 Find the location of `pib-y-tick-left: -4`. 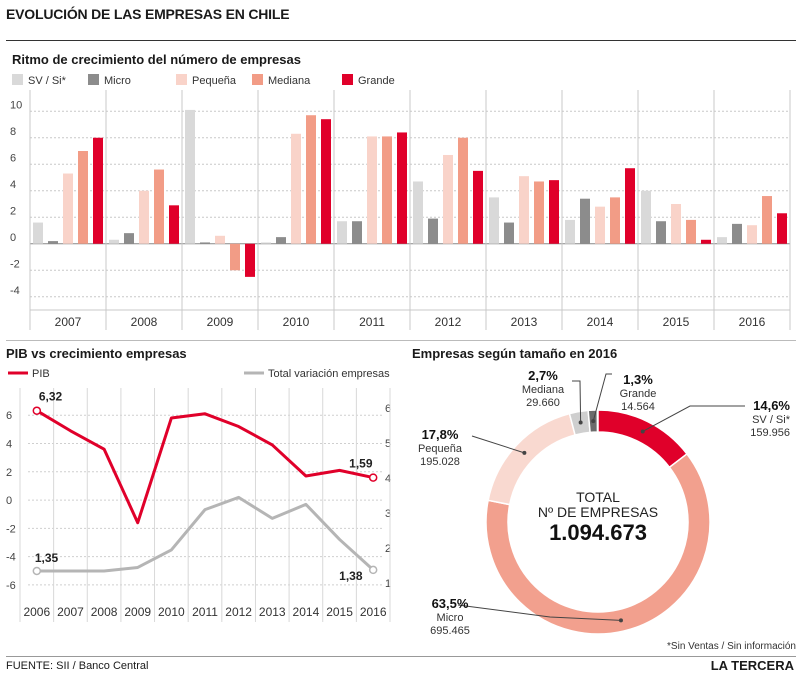

pib-y-tick-left: -4 is located at coordinates (11, 558).